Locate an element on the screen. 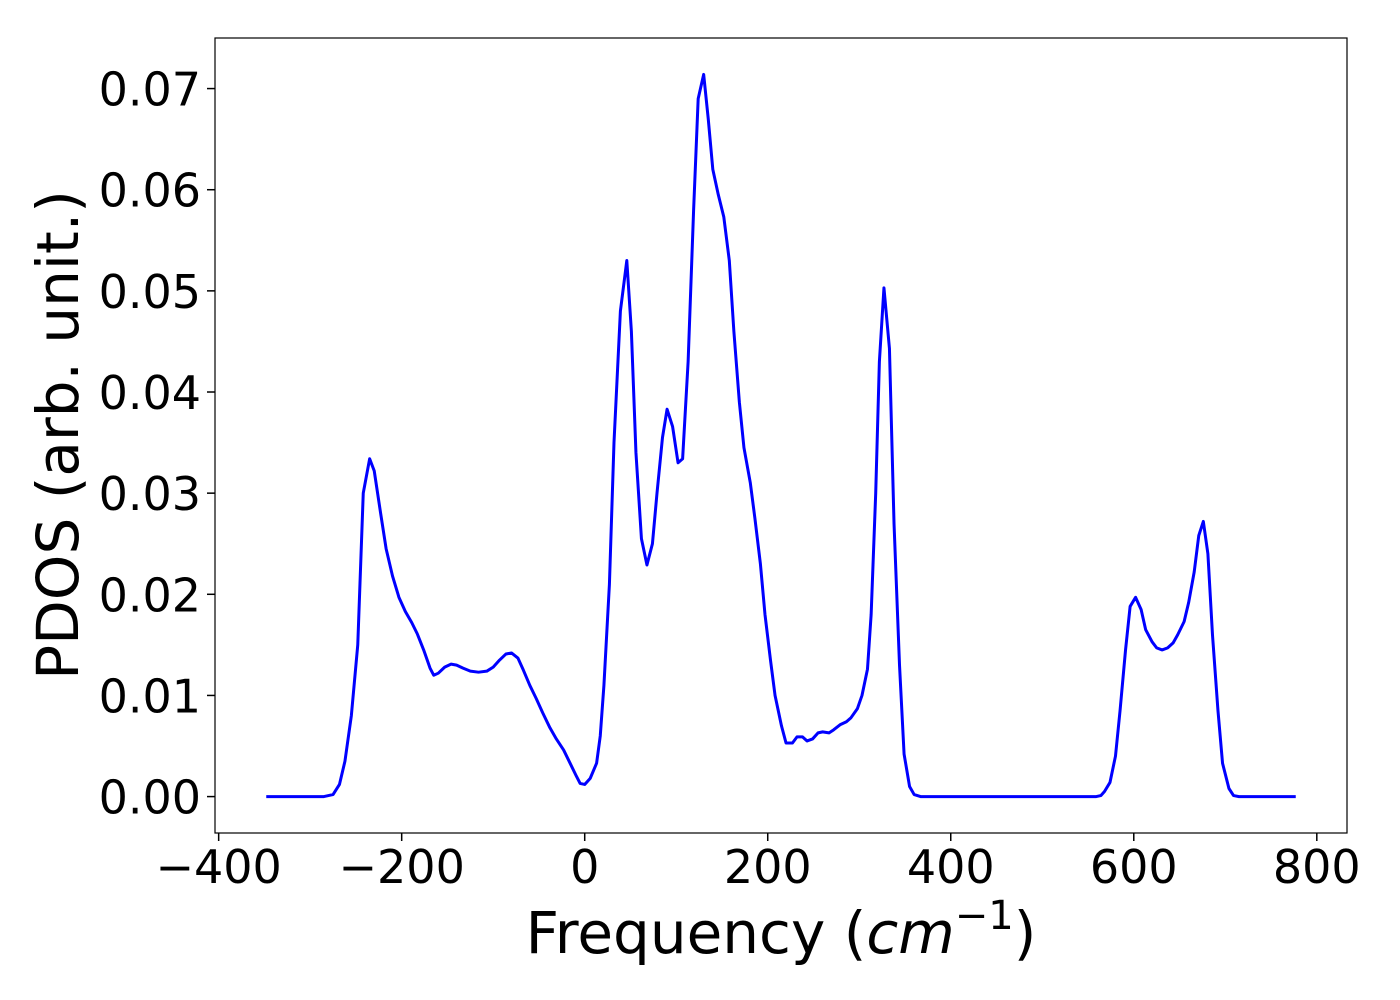  x-tick-label: 400 is located at coordinates (951, 867).